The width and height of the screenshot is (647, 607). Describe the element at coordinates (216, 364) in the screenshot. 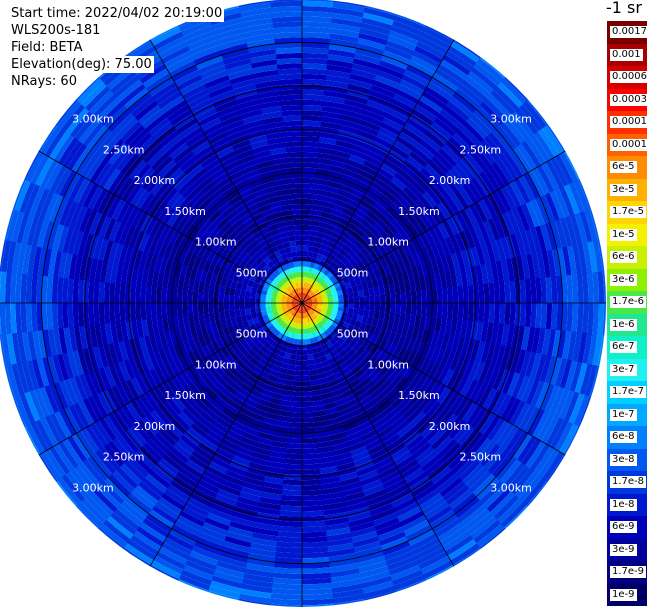

I see `range-ring-label: 1.00km` at that location.